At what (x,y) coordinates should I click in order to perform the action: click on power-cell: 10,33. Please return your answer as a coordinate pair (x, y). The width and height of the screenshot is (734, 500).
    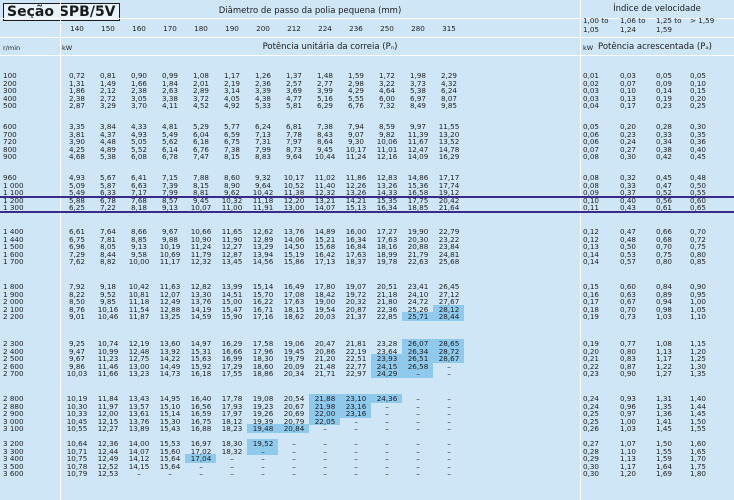
    Looking at the image, I should click on (77, 414).